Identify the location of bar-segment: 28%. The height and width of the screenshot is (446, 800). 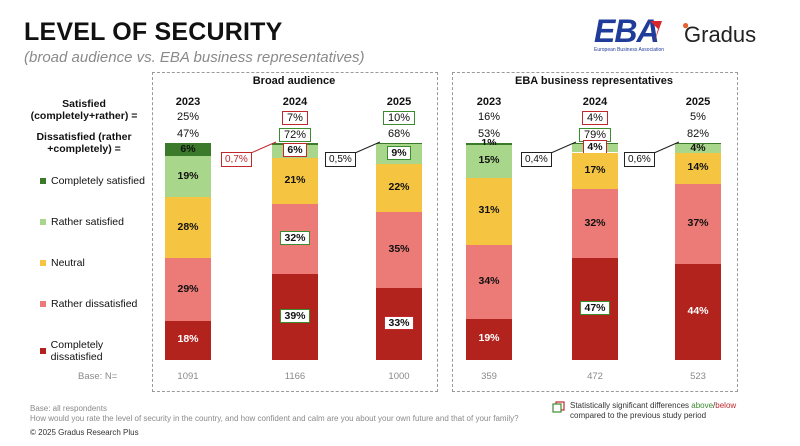
(188, 228).